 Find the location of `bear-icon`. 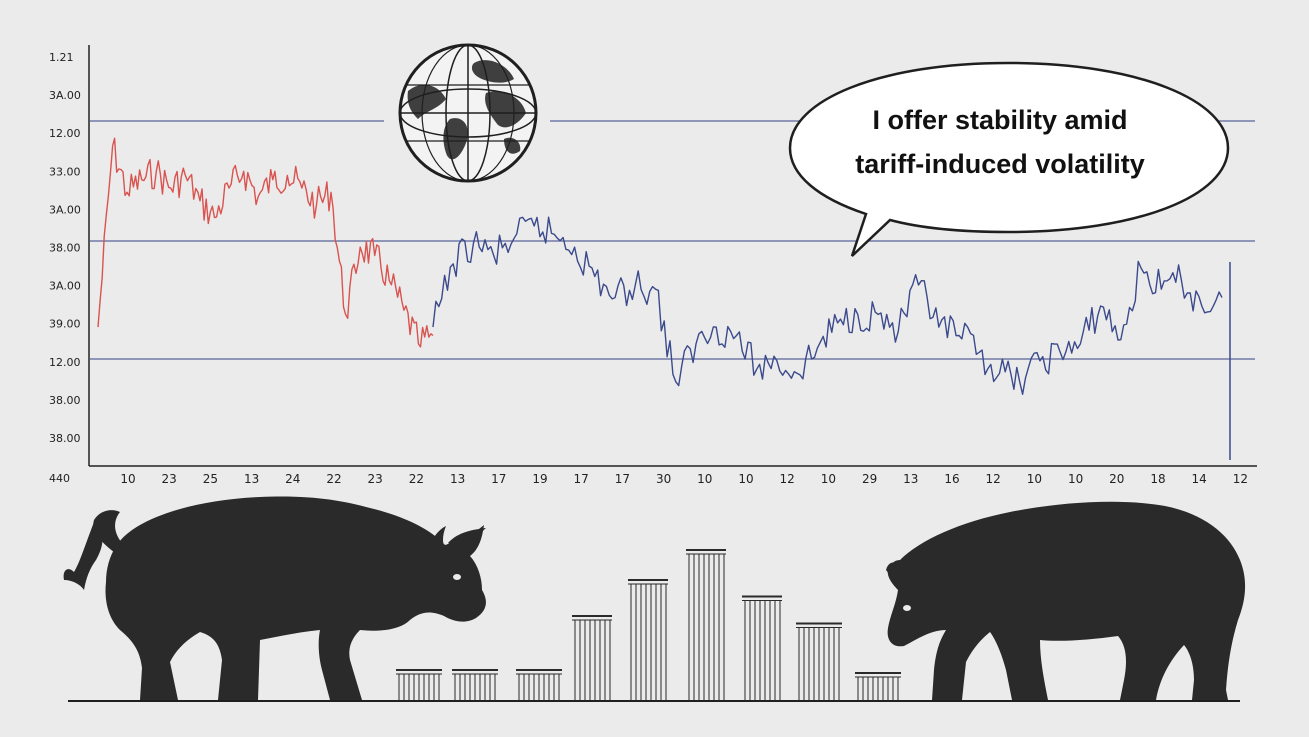

bear-icon is located at coordinates (1066, 600).